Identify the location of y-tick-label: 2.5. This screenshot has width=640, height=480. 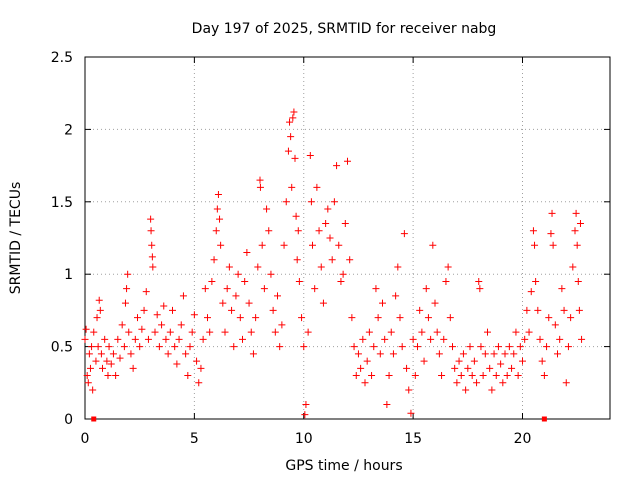
(62, 58).